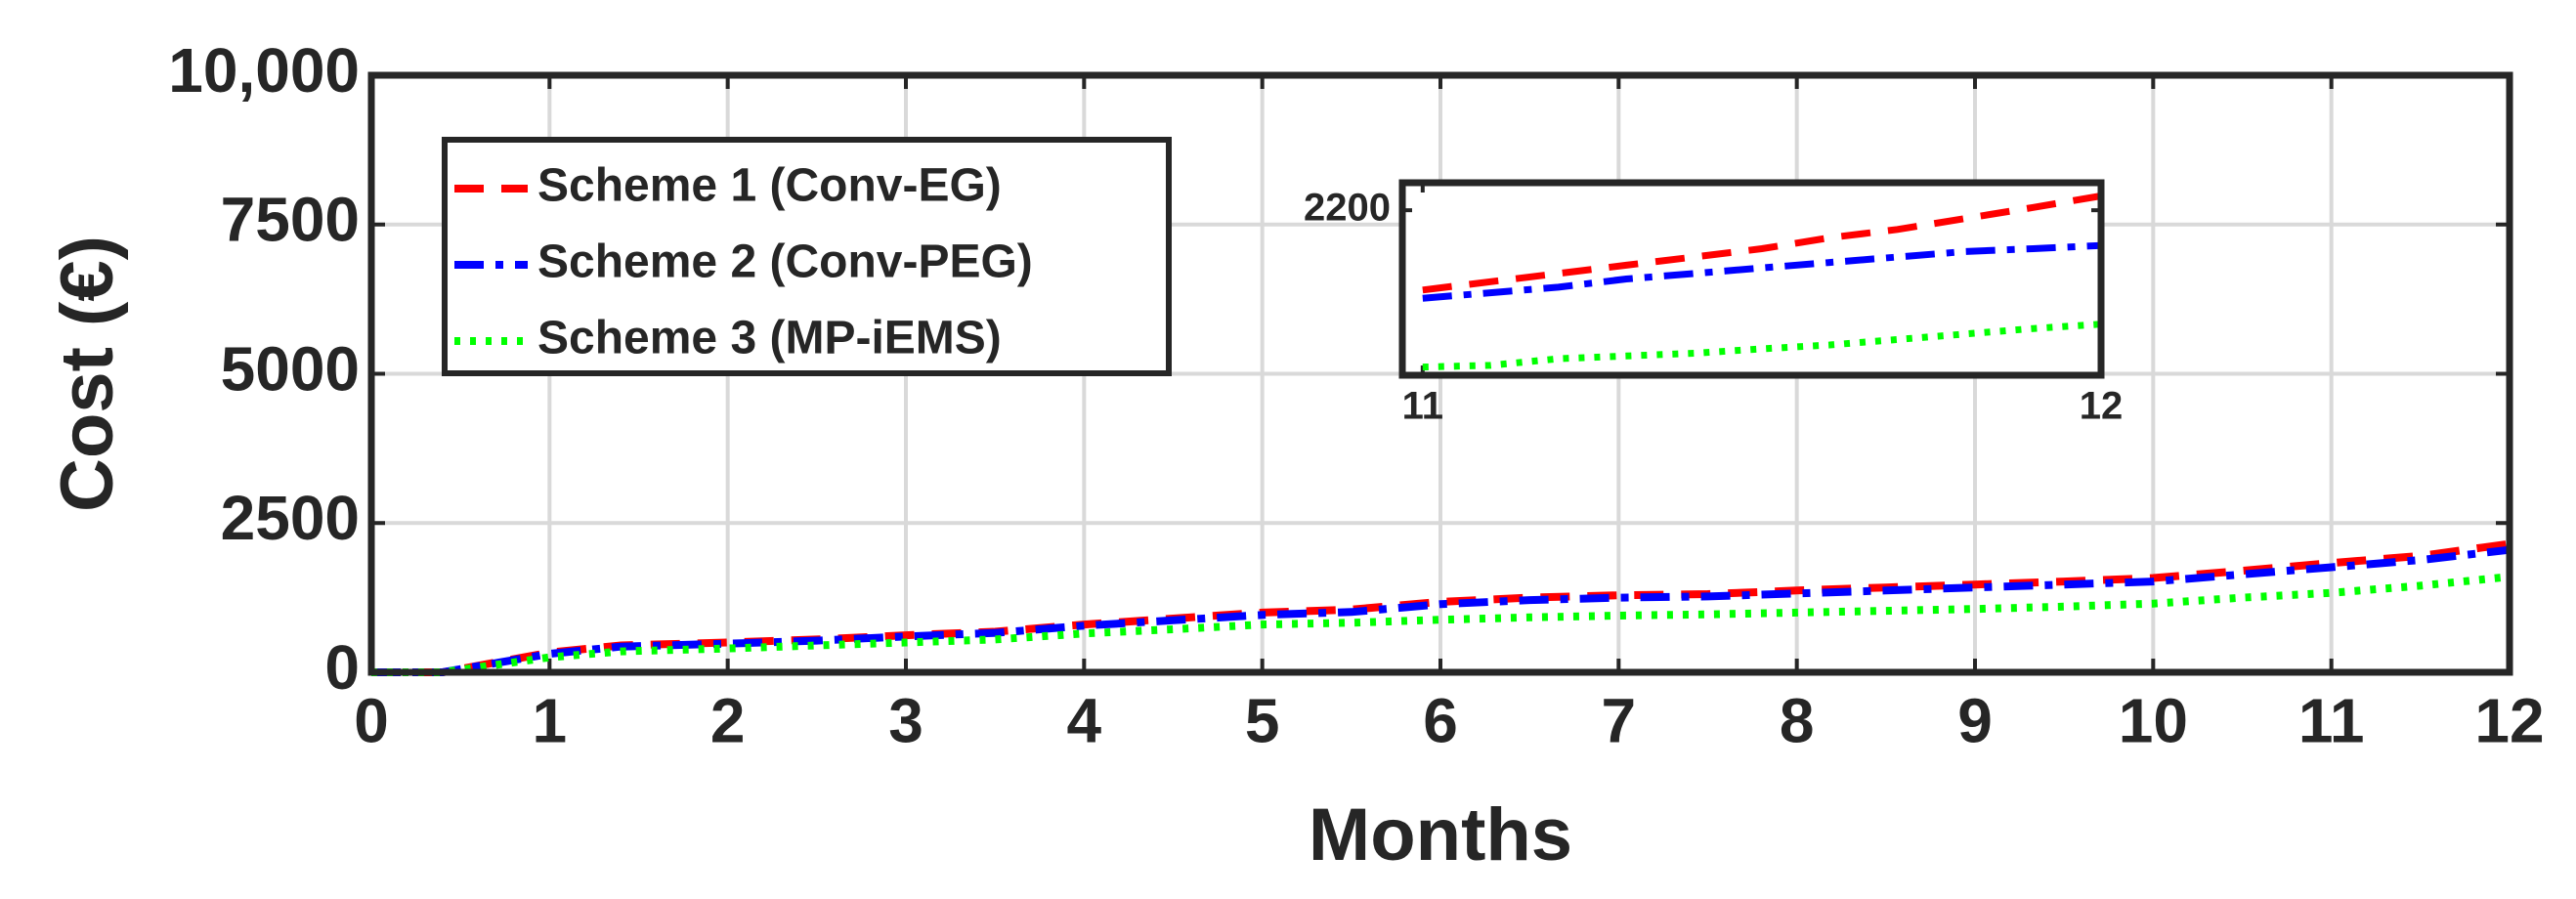 The width and height of the screenshot is (2576, 899). Describe the element at coordinates (906, 720) in the screenshot. I see `x-tick-label: 3` at that location.